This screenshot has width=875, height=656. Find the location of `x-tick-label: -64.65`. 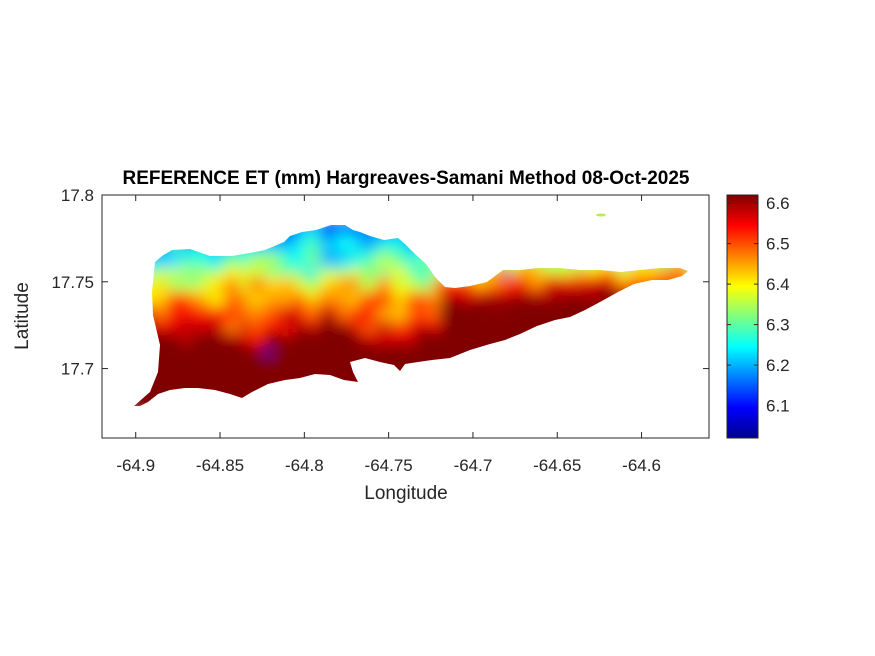

x-tick-label: -64.65 is located at coordinates (557, 465).